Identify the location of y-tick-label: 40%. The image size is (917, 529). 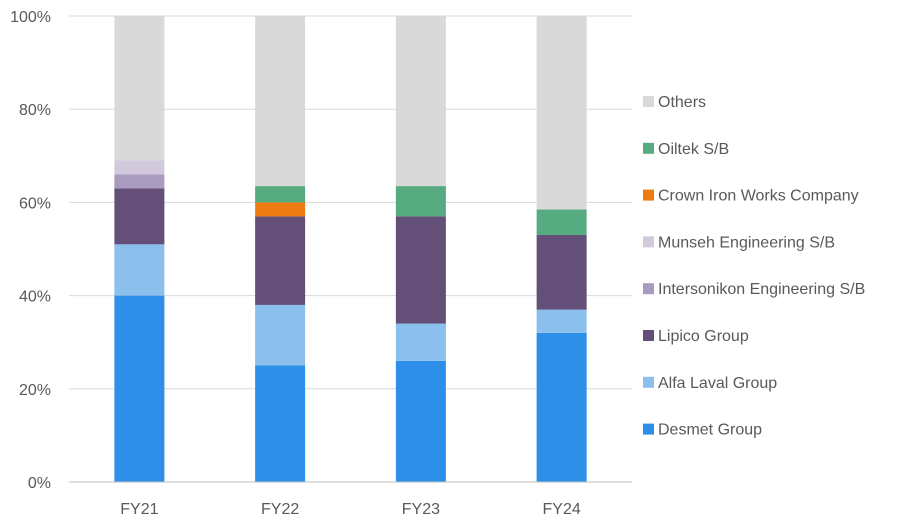
(35, 297).